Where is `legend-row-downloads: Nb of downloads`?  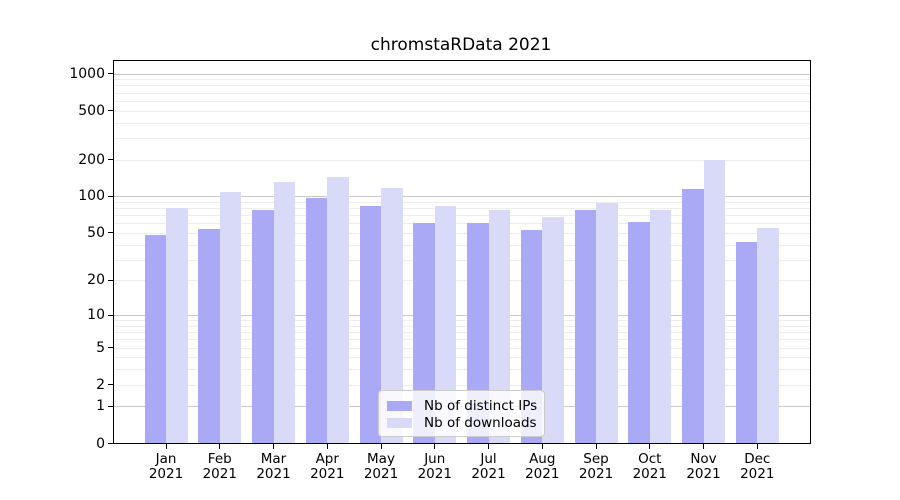 legend-row-downloads: Nb of downloads is located at coordinates (465, 423).